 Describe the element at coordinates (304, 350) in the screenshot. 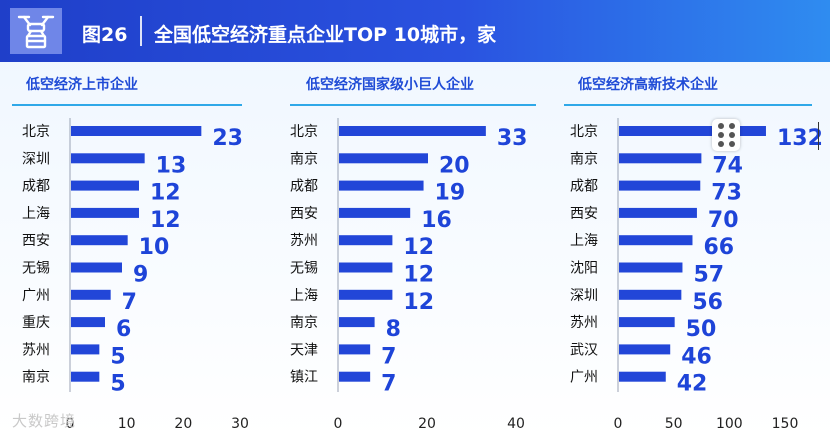

I see `category-label: 天津` at that location.